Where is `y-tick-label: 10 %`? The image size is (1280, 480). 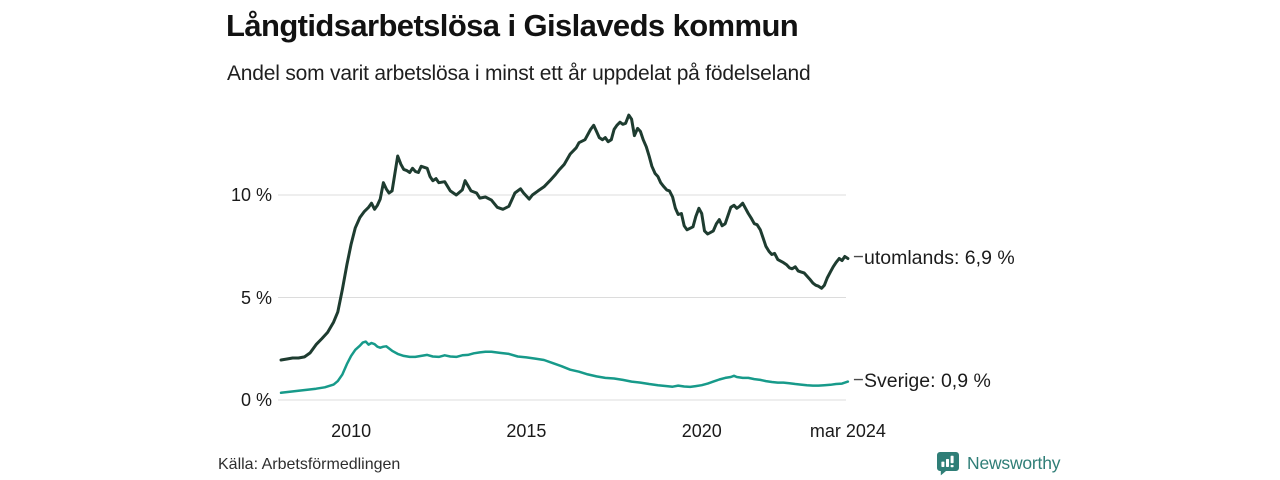
y-tick-label: 10 % is located at coordinates (251, 195).